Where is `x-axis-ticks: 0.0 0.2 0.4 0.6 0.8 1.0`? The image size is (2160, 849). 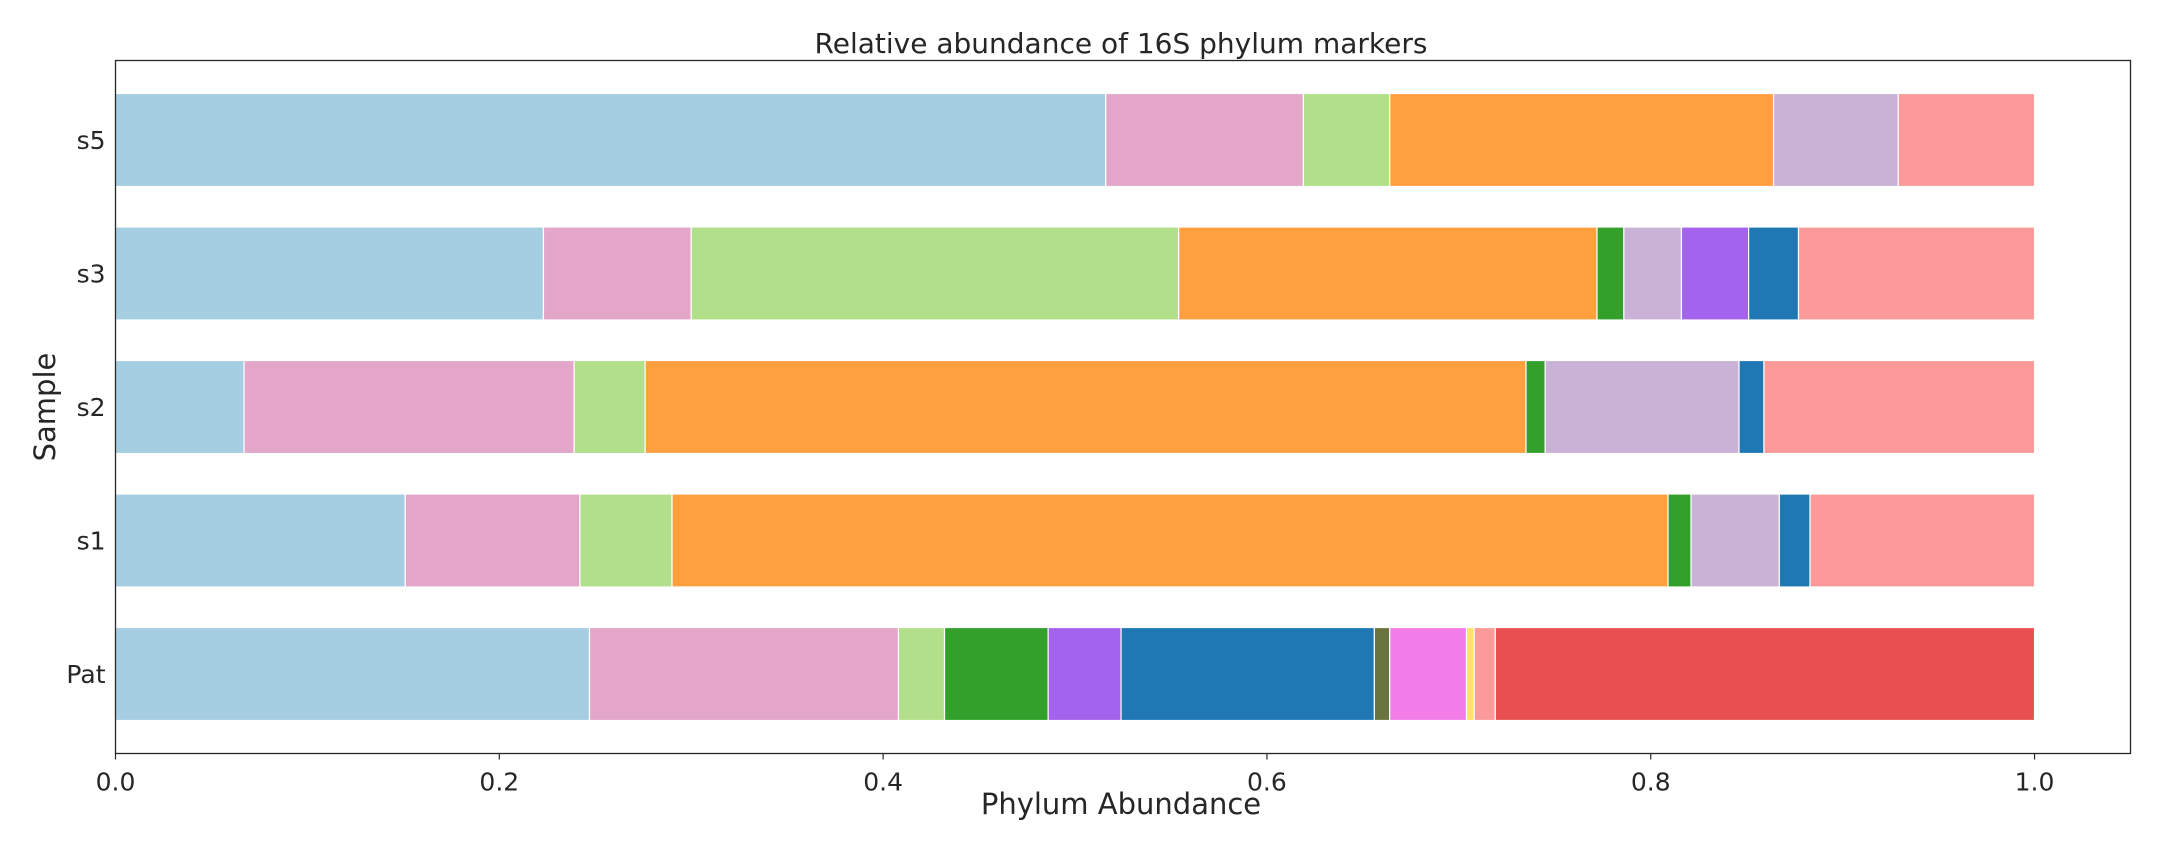
x-axis-ticks: 0.0 0.2 0.4 0.6 0.8 1.0 is located at coordinates (1075, 775).